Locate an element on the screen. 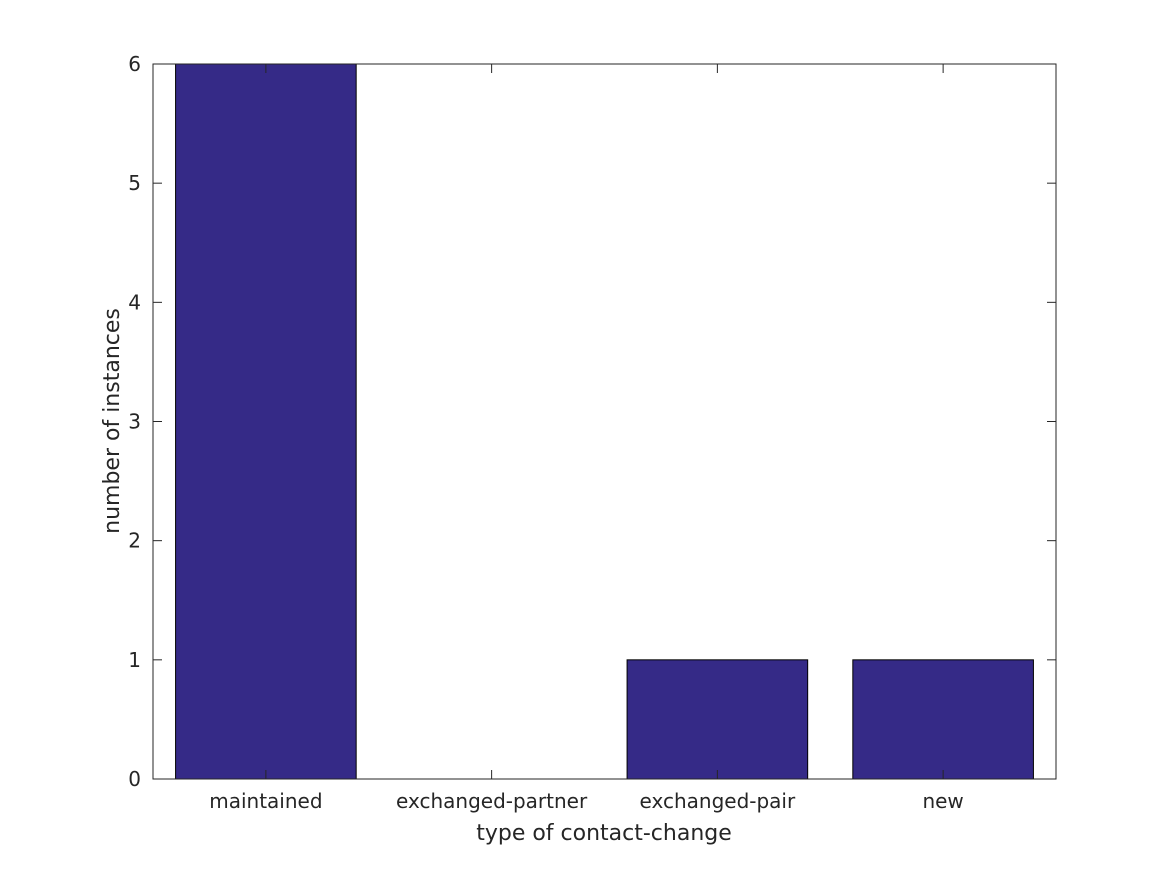 The image size is (1167, 875). y-tick-label: 0 is located at coordinates (134, 779).